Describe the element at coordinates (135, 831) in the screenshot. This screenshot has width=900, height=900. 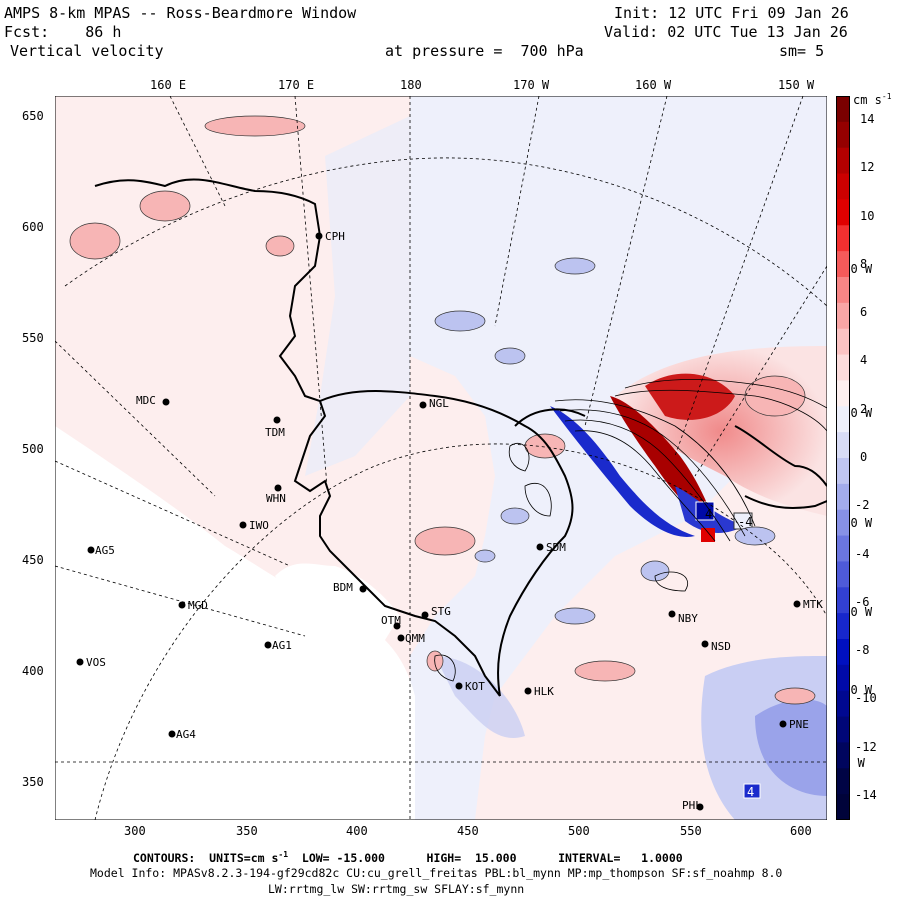
I see `x-tick-label: 300` at that location.